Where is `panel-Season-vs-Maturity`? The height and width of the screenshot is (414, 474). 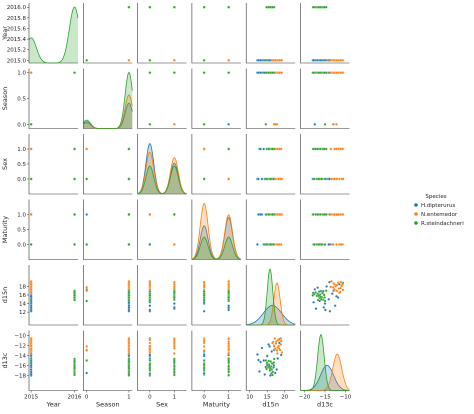 panel-Season-vs-Maturity is located at coordinates (216, 98).